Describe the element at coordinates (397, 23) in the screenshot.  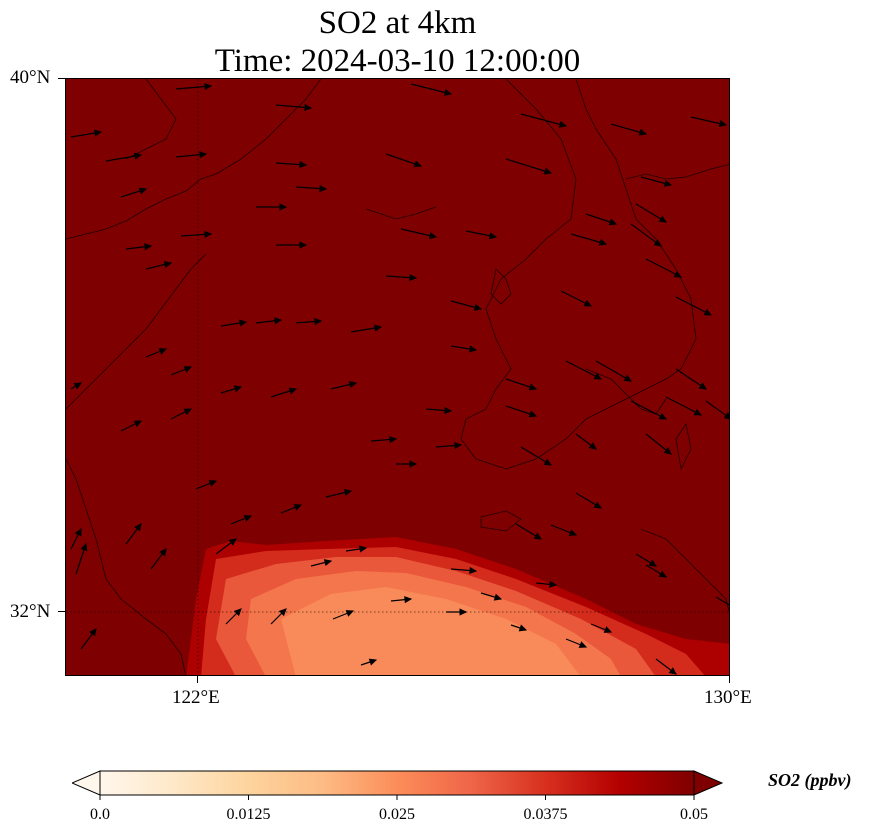
I see `plot-title-line1: SO2 at 4km` at that location.